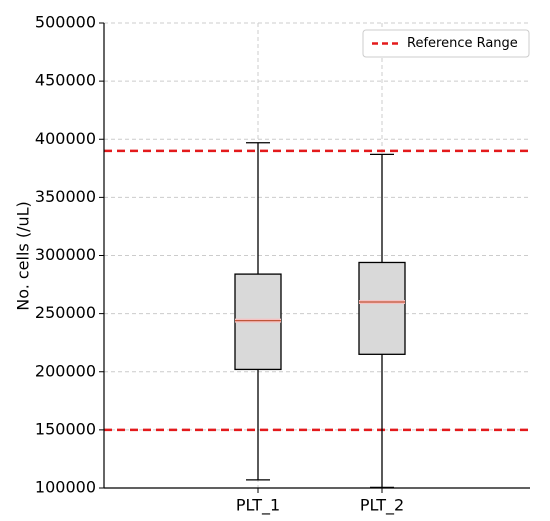 The height and width of the screenshot is (521, 550). I want to click on x-tick-label: PLT_2, so click(382, 506).